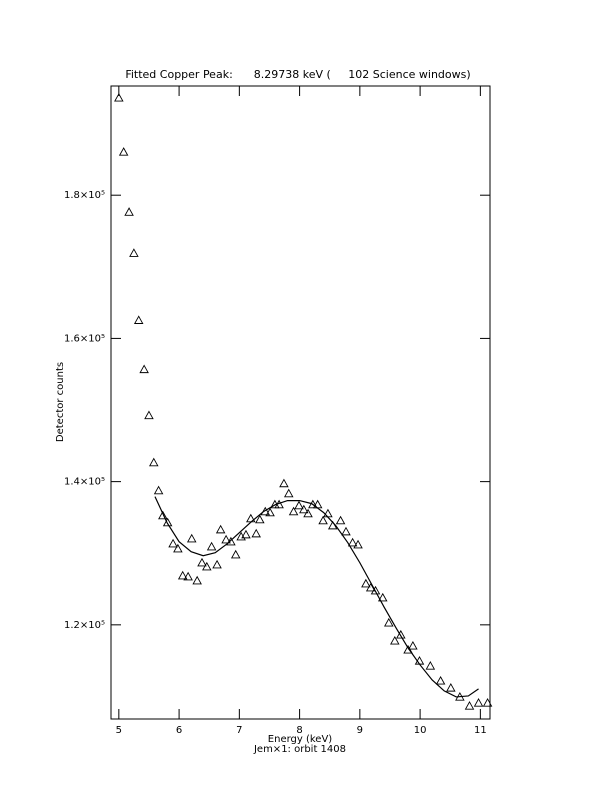 The height and width of the screenshot is (792, 612). What do you see at coordinates (299, 730) in the screenshot?
I see `x-tick-label: 8` at bounding box center [299, 730].